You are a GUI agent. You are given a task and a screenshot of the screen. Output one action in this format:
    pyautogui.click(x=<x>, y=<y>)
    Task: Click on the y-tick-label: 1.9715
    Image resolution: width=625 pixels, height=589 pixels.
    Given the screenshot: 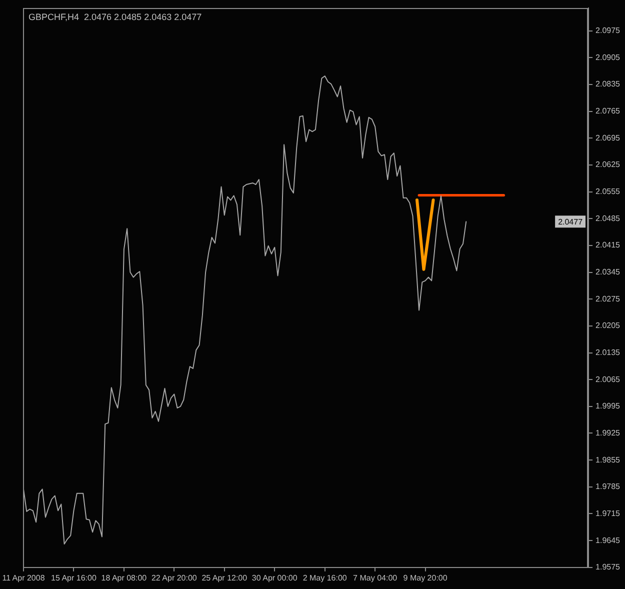 What is the action you would take?
    pyautogui.click(x=608, y=513)
    